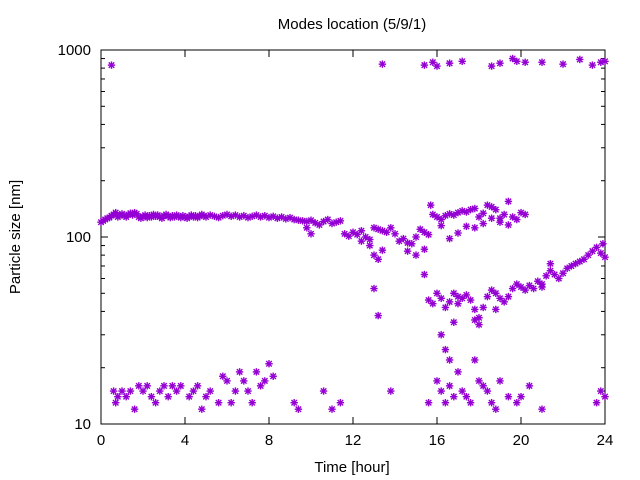 Image resolution: width=640 pixels, height=480 pixels. Describe the element at coordinates (352, 24) in the screenshot. I see `chart-title: Modes location (5/9/1)` at that location.